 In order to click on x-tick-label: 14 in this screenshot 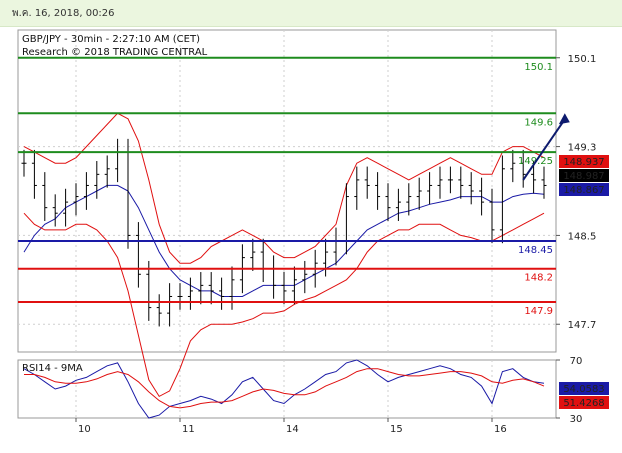, I will do `click(292, 429)`.